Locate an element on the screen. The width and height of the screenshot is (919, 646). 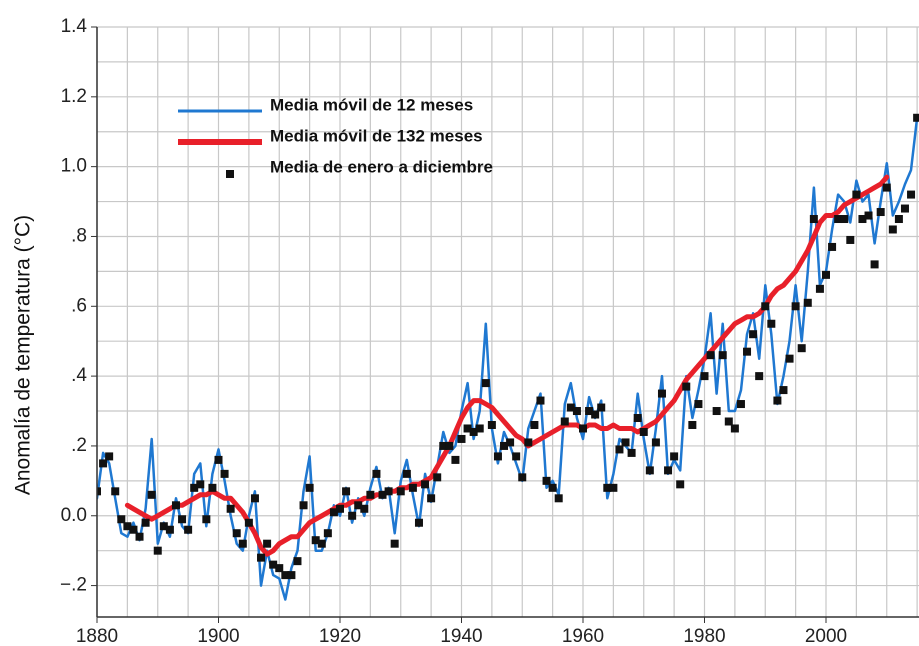
legend-label: Media móvil de 12 meses is located at coordinates (371, 104).